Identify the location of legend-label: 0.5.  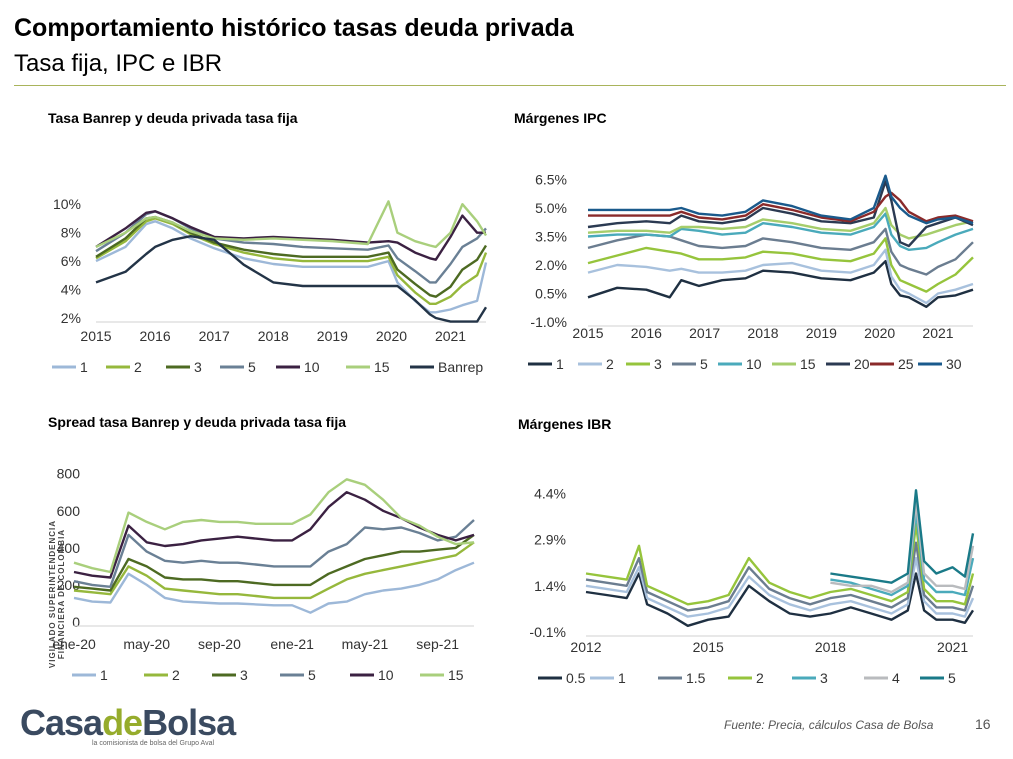
(576, 678).